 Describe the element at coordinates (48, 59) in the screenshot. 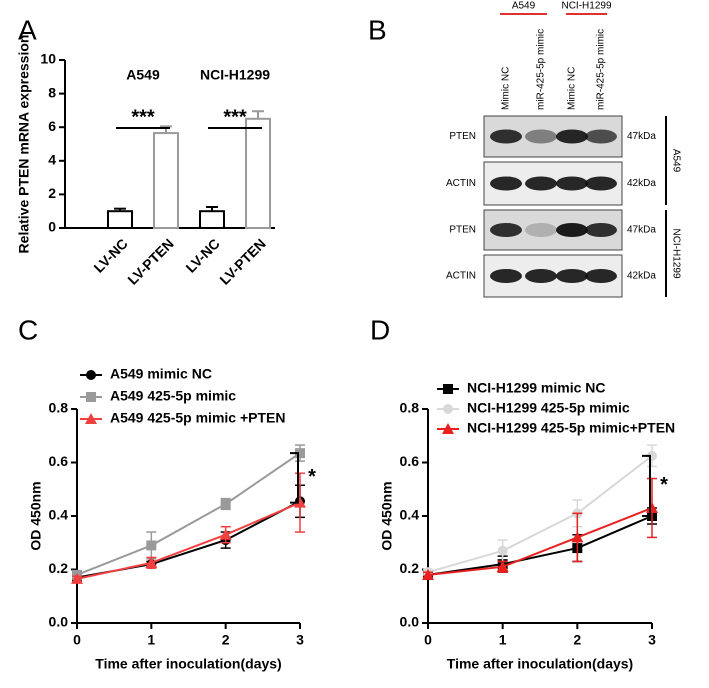

I see `y-tick-label: 10` at that location.